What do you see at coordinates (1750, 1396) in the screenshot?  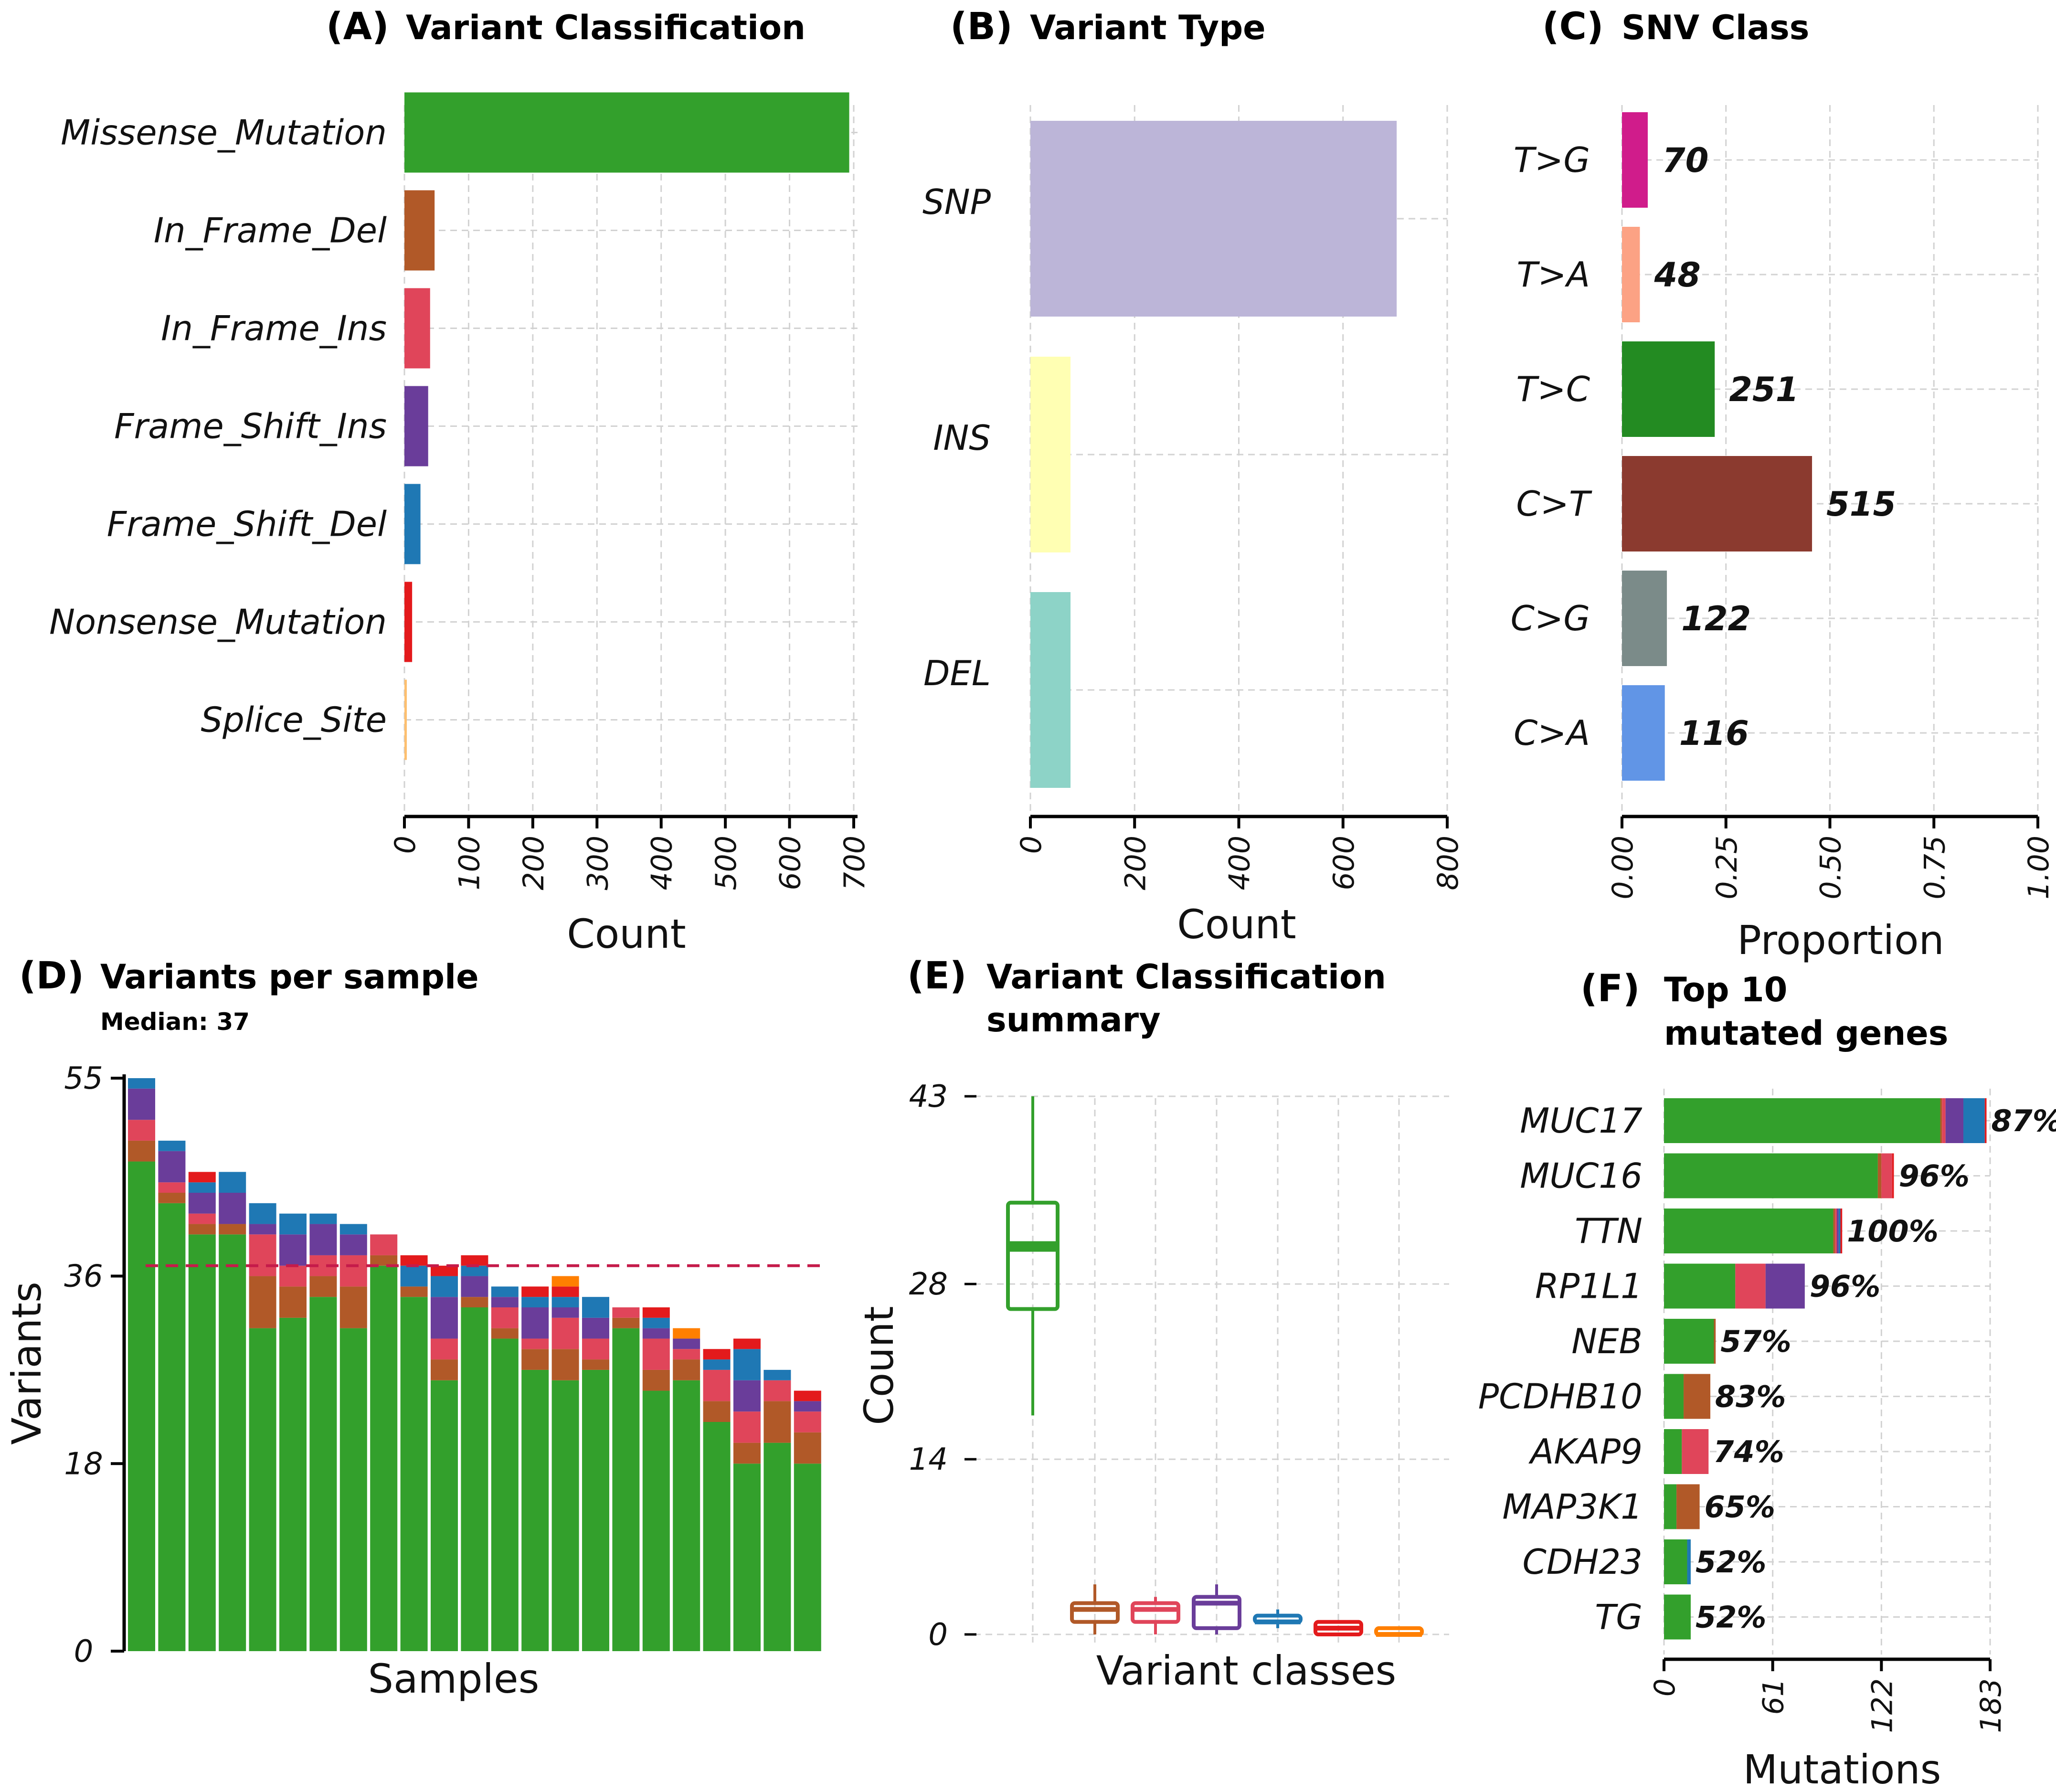 I see `panel-f-percent-label: 83%` at bounding box center [1750, 1396].